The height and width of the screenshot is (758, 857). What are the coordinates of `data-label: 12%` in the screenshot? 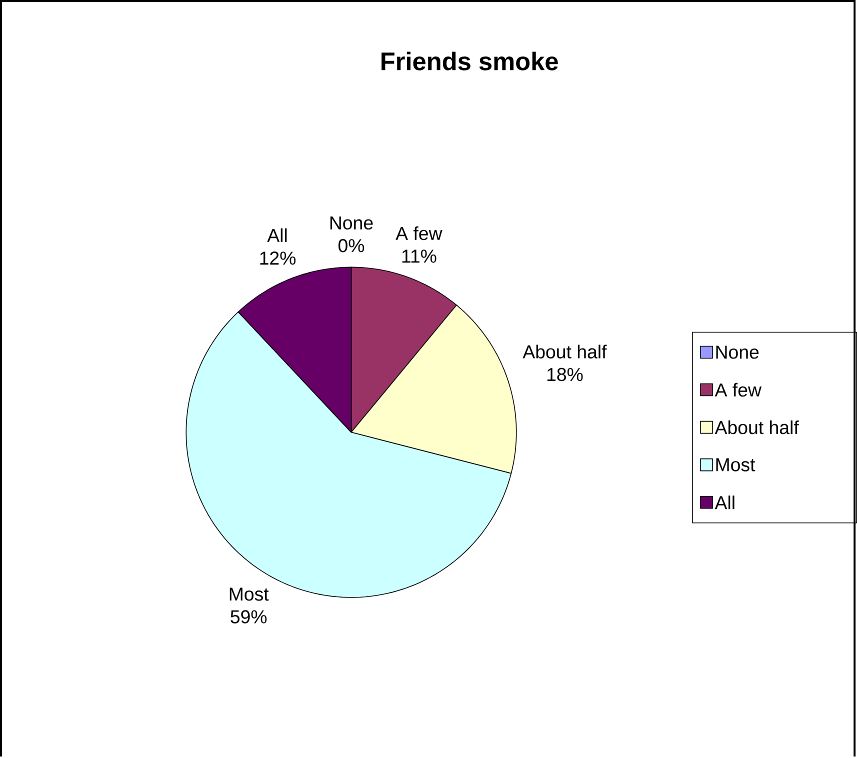 It's located at (278, 258).